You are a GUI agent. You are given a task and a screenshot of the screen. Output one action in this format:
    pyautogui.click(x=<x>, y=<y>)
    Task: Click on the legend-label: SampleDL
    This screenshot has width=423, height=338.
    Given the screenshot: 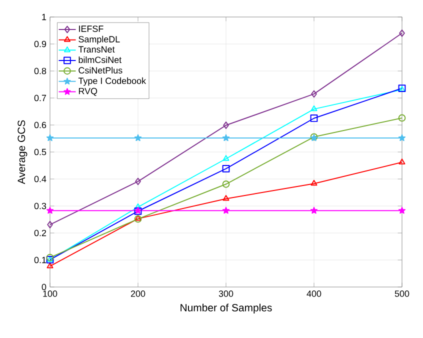 What is the action you would take?
    pyautogui.click(x=99, y=40)
    